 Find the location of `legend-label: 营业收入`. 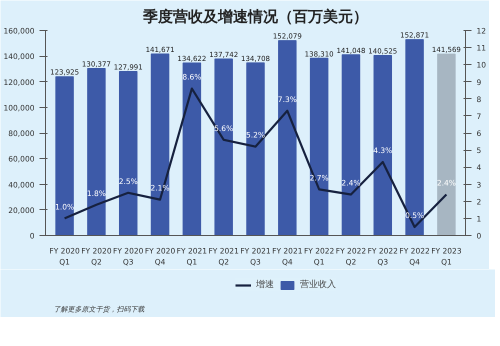

legend-label: 营业收入 is located at coordinates (318, 284).